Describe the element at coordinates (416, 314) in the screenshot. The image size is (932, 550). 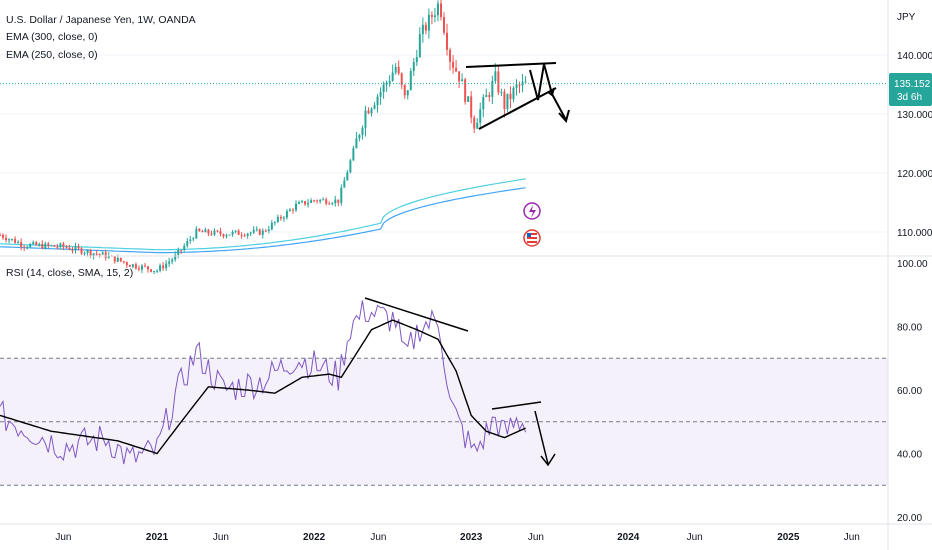
I see `rsi-divergence-line` at that location.